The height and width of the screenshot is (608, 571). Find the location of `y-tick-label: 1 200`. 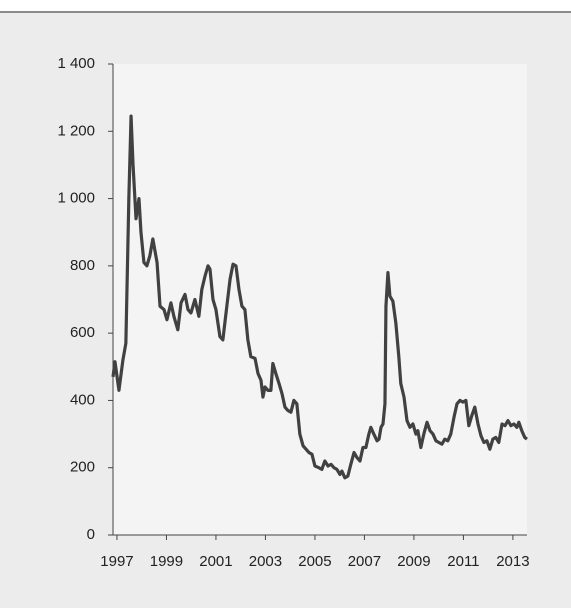

y-tick-label: 1 200 is located at coordinates (76, 130).